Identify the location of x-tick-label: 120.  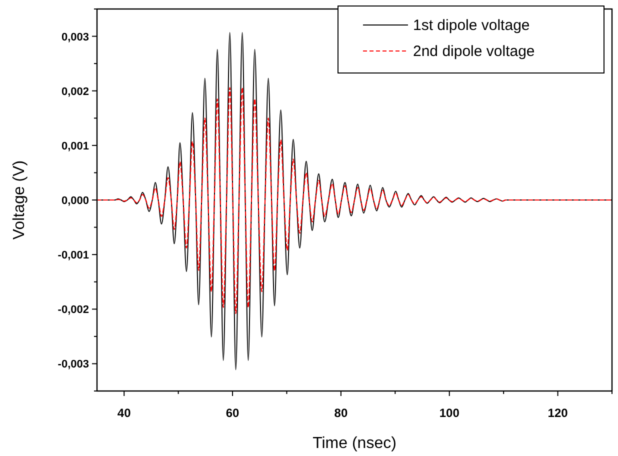
(558, 413).